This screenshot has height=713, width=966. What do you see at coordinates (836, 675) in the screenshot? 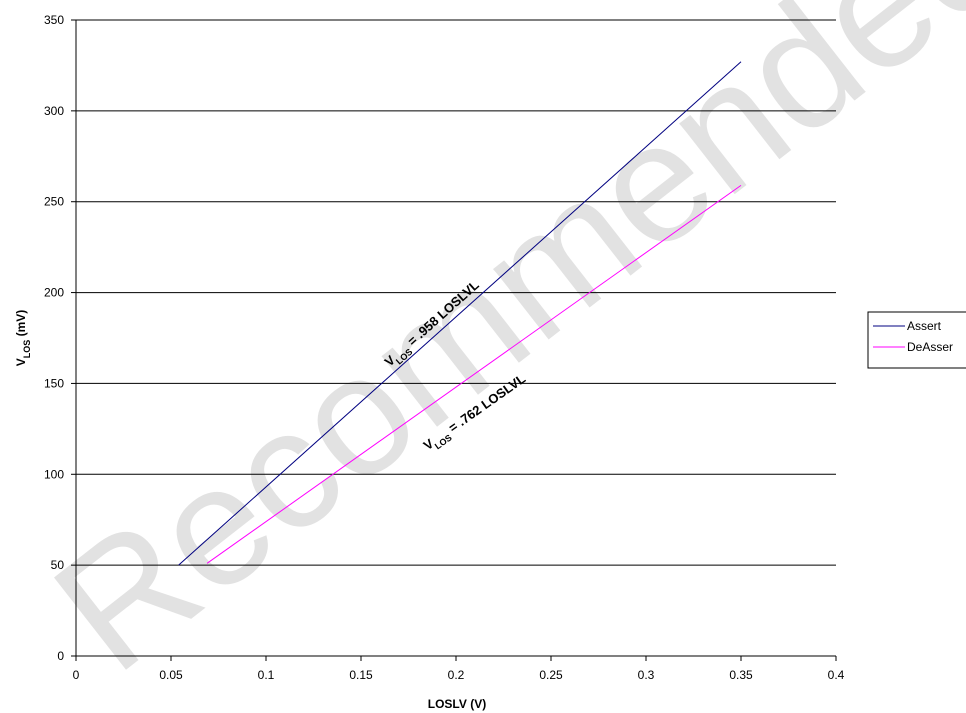
I see `x-tick-label-8: 0.4` at bounding box center [836, 675].